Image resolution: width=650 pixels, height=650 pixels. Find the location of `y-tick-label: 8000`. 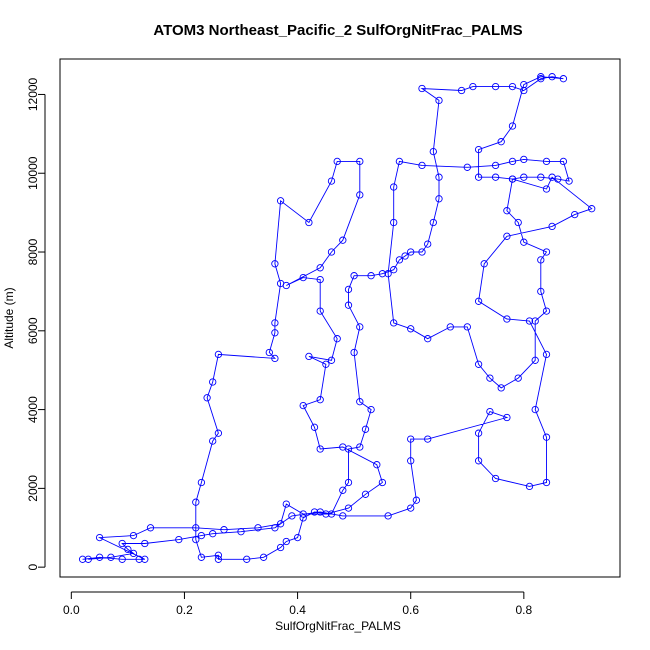

y-tick-label: 8000 is located at coordinates (33, 251).